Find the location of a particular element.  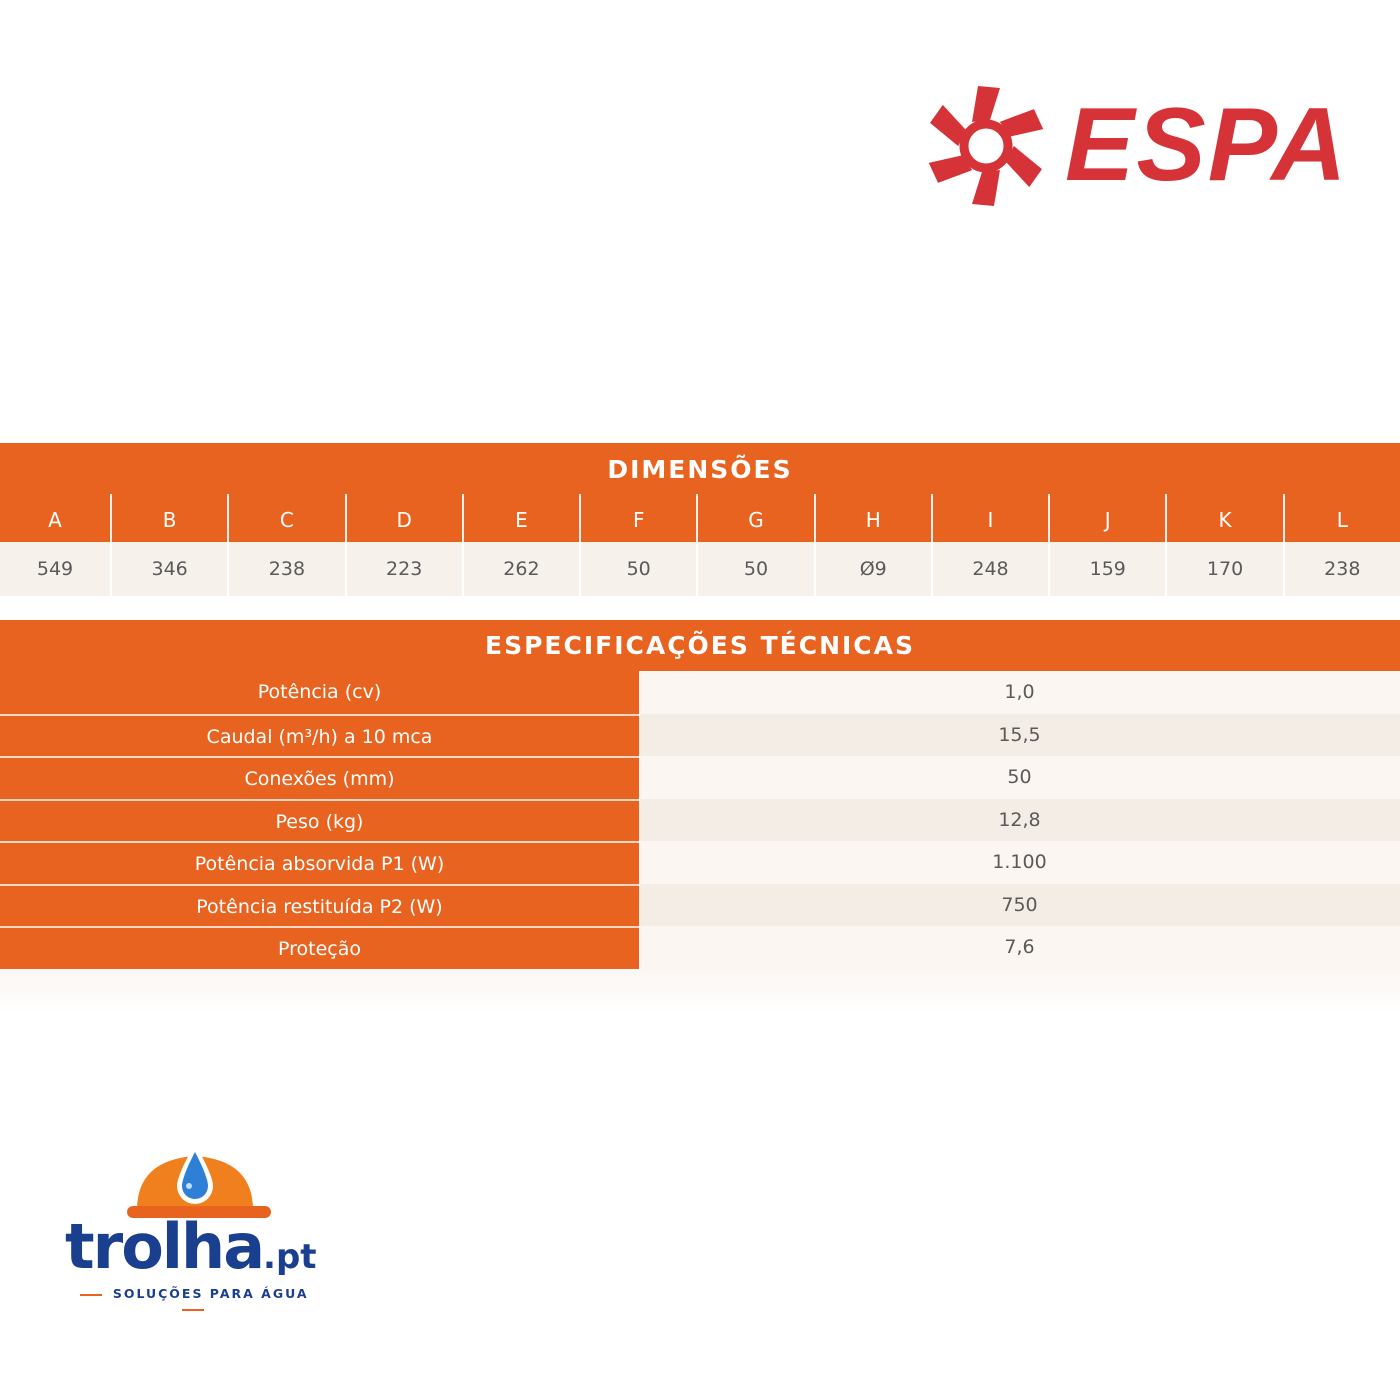

dim-value-j: 159 is located at coordinates (1107, 569).